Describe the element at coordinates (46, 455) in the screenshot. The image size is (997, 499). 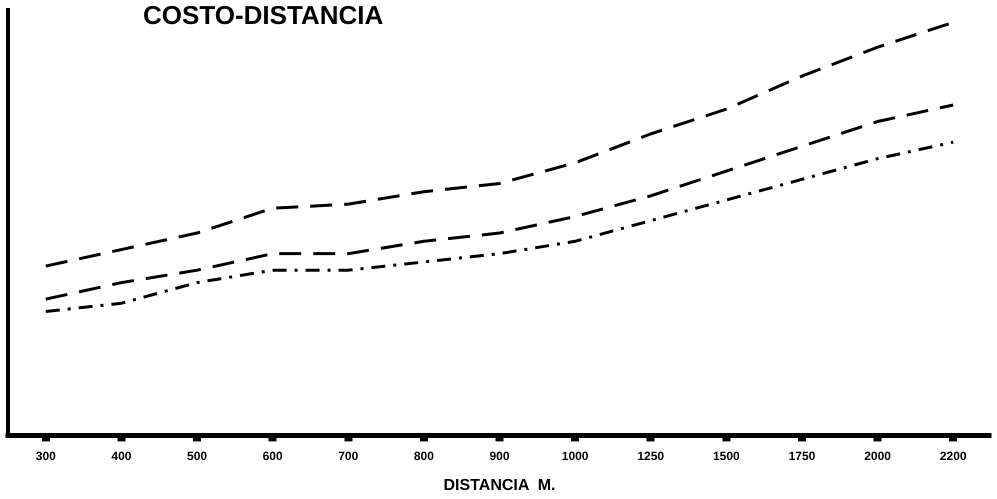
I see `x-tick-label: 300` at that location.